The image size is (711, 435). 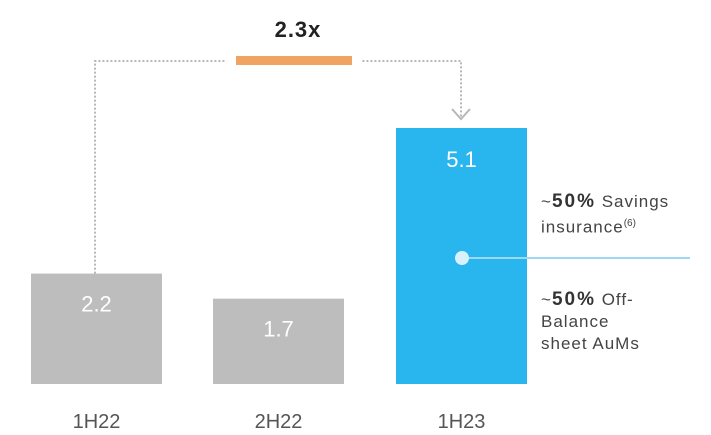 What do you see at coordinates (461, 114) in the screenshot?
I see `connector-arrowhead` at bounding box center [461, 114].